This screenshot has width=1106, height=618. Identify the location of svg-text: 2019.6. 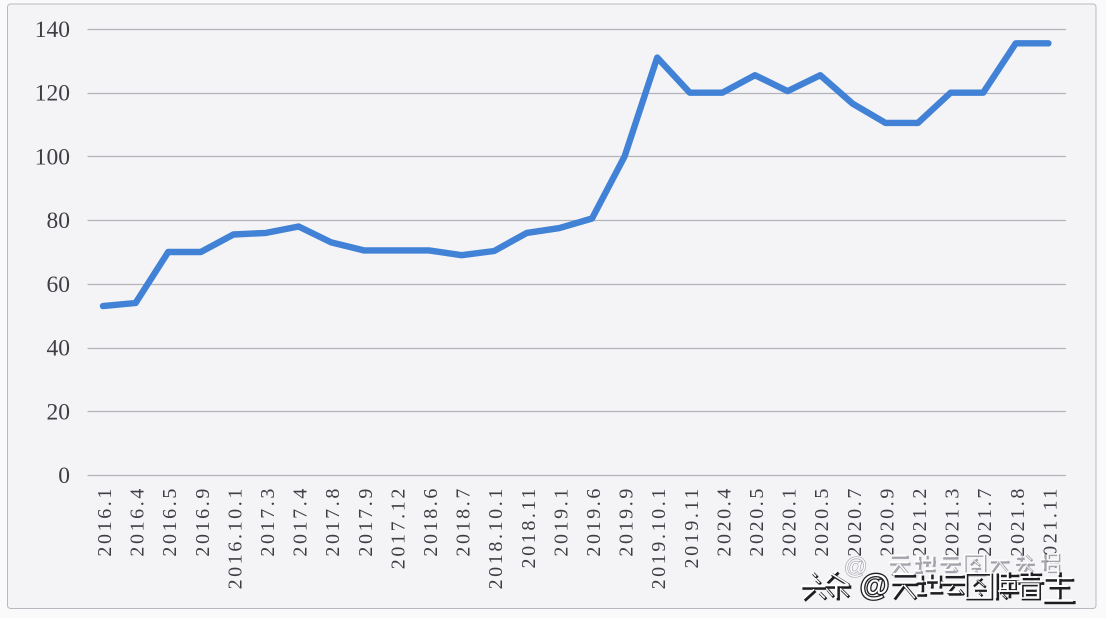
(594, 521).